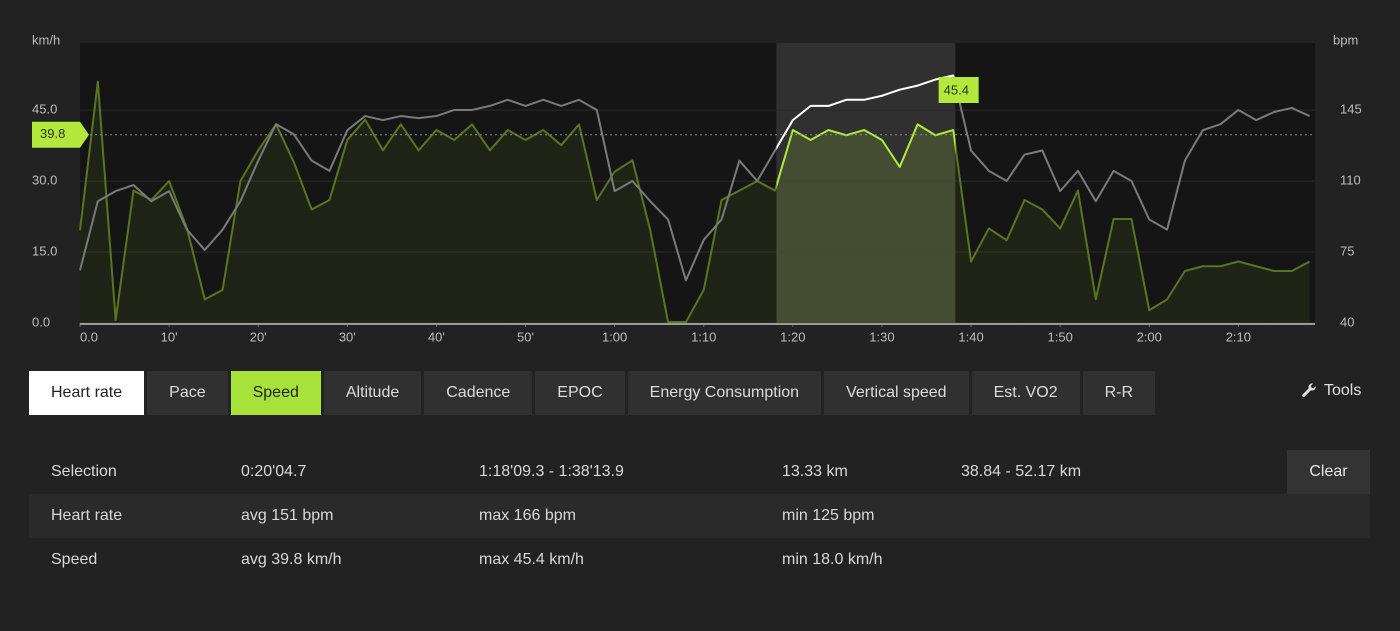 This screenshot has height=631, width=1400. Describe the element at coordinates (1060, 336) in the screenshot. I see `x-tick-label: 1:50` at that location.